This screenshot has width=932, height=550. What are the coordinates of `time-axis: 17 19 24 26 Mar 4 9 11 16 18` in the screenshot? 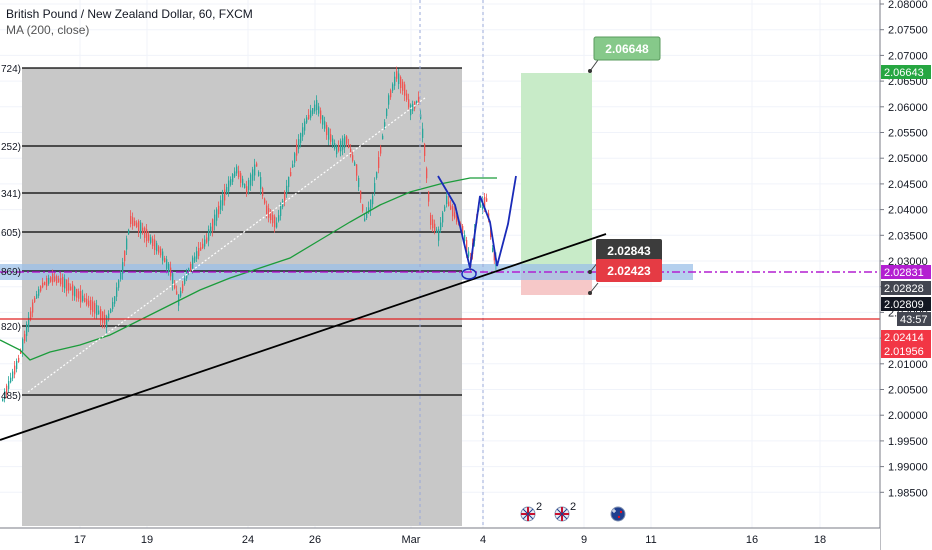 It's located at (450, 540).